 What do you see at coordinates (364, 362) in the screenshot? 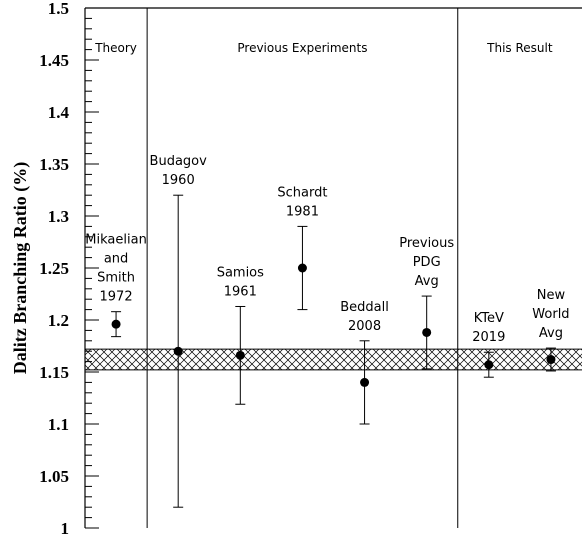
I see `data-point-group: Beddall 2008` at bounding box center [364, 362].